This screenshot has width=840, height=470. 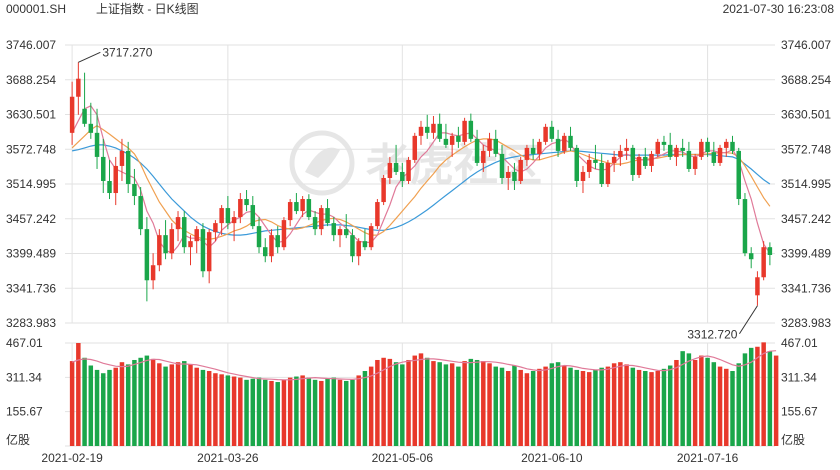 What do you see at coordinates (89, 57) in the screenshot?
I see `high-annotation-leader` at bounding box center [89, 57].